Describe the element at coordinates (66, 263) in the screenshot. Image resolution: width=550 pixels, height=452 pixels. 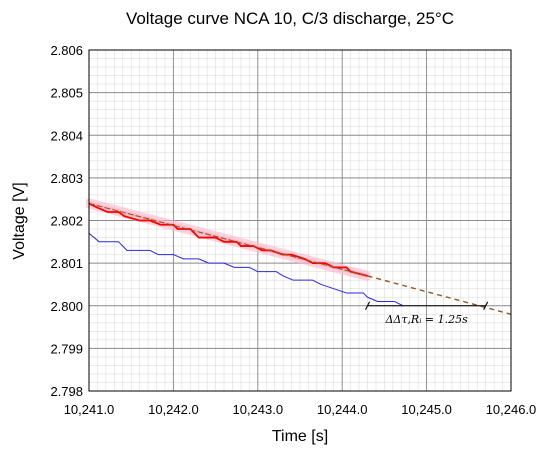
I see `y-tick-label: 2.801` at that location.